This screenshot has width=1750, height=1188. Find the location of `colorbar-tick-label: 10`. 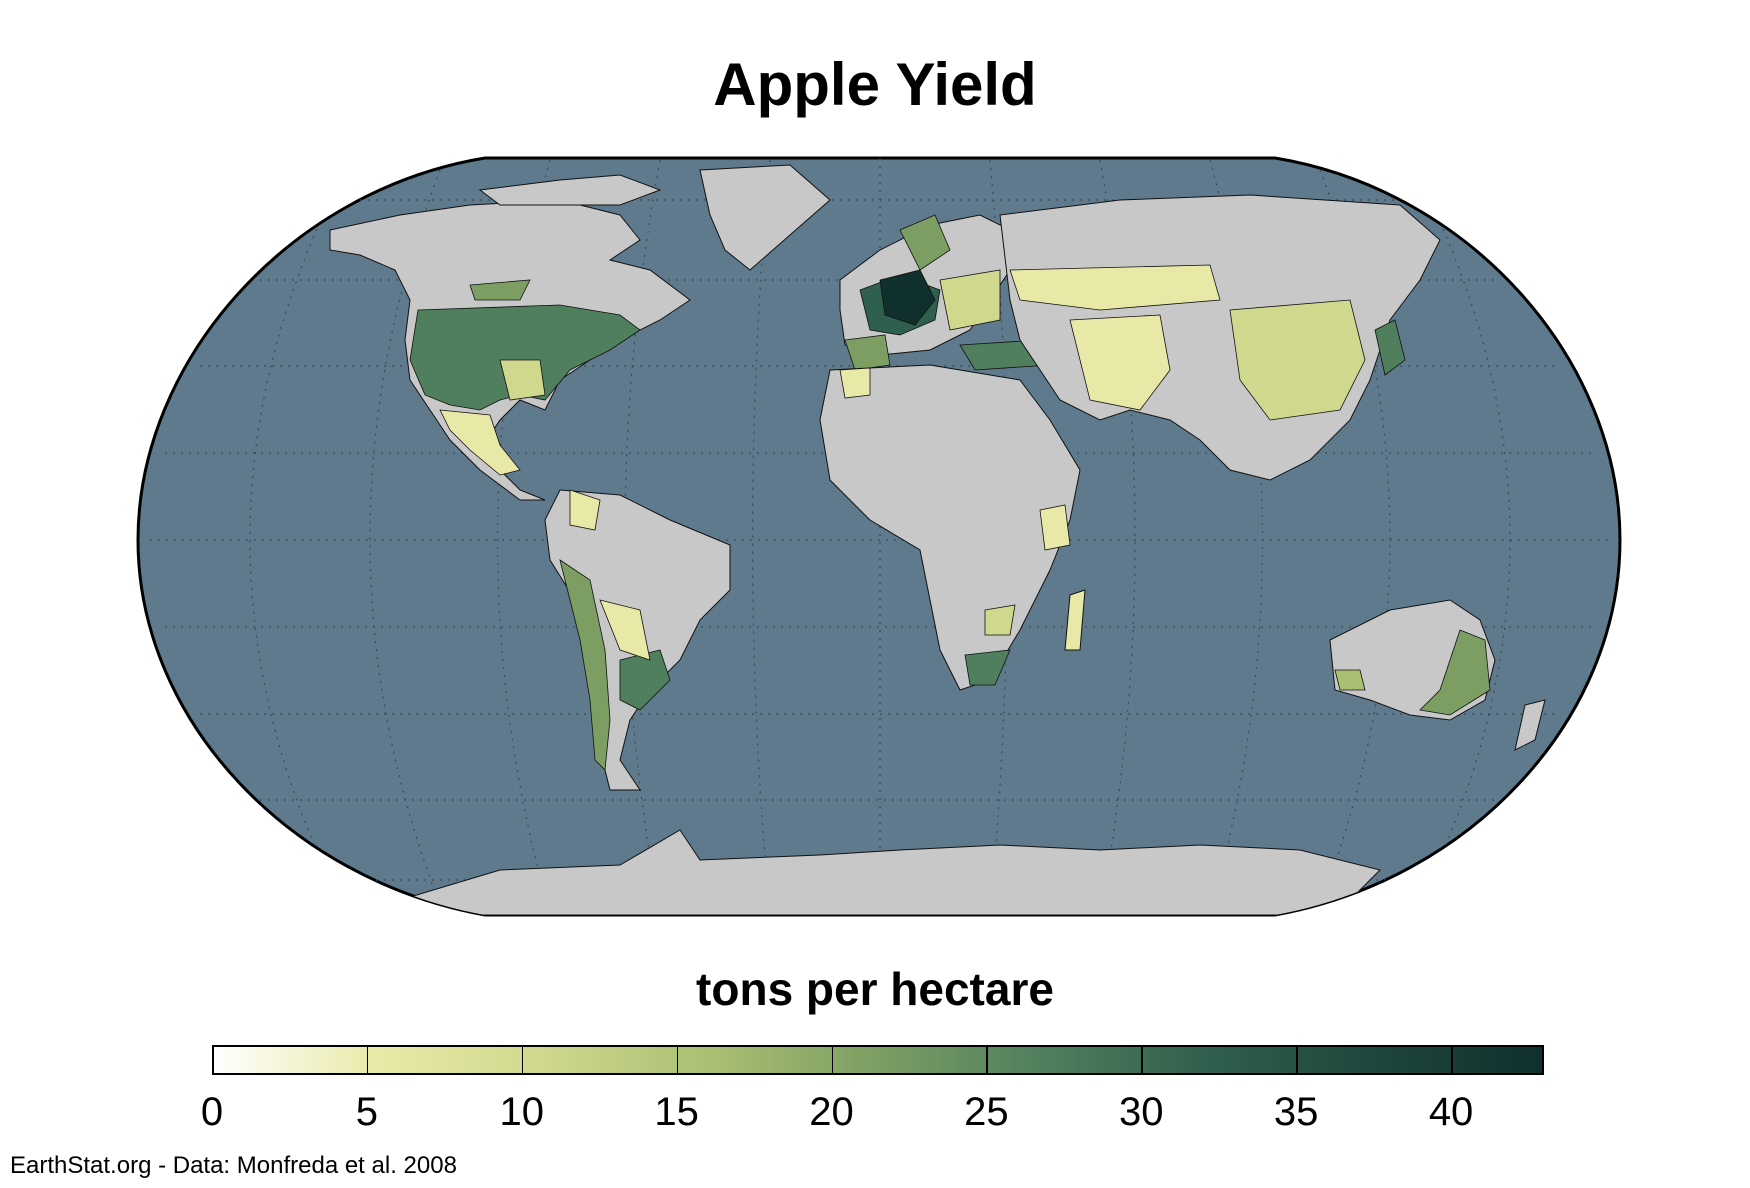

colorbar-tick-label: 10 is located at coordinates (522, 1112).